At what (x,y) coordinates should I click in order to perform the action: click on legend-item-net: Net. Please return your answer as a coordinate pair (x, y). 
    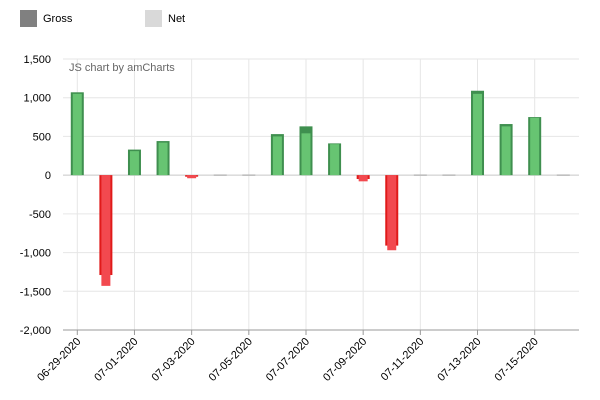
    Looking at the image, I should click on (165, 18).